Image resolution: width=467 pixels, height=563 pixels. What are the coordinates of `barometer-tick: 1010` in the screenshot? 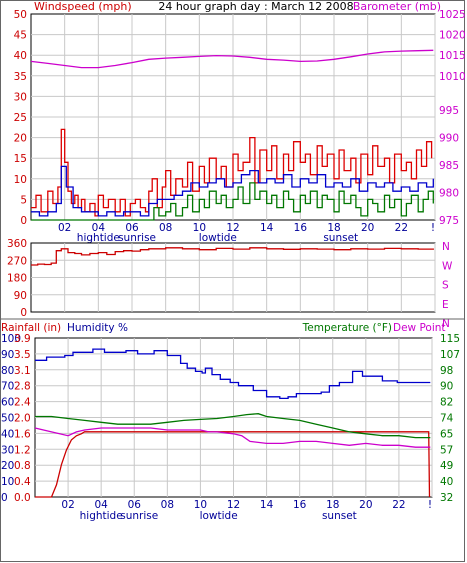 It's located at (452, 77).